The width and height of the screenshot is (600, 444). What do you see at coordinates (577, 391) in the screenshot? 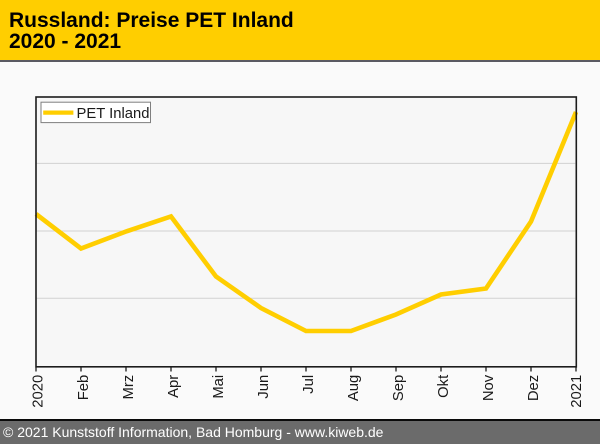
I see `svg-text: 2021` at bounding box center [577, 391].